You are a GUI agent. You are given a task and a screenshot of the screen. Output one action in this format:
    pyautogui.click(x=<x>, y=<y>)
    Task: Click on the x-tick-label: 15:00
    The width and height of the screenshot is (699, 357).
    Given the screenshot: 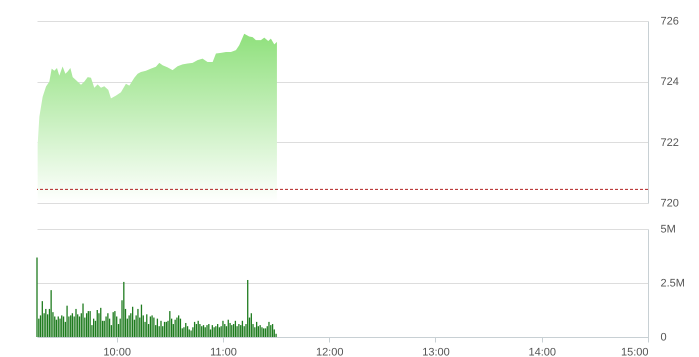 What is the action you would take?
    pyautogui.click(x=634, y=351)
    